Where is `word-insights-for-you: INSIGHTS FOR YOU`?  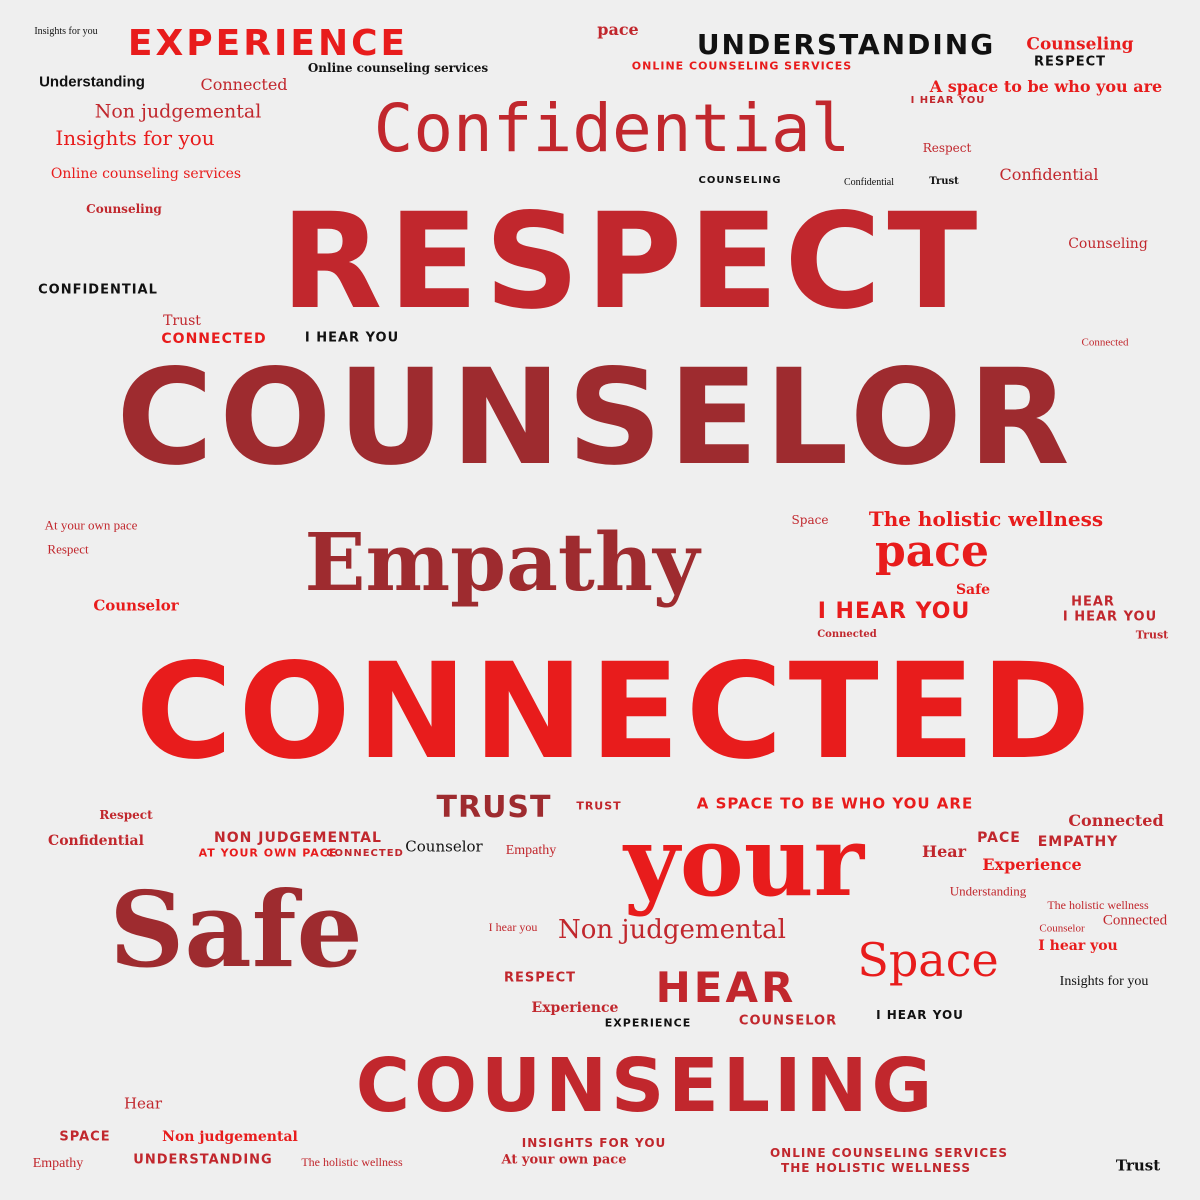
word-insights-for-you: INSIGHTS FOR YOU is located at coordinates (594, 1143).